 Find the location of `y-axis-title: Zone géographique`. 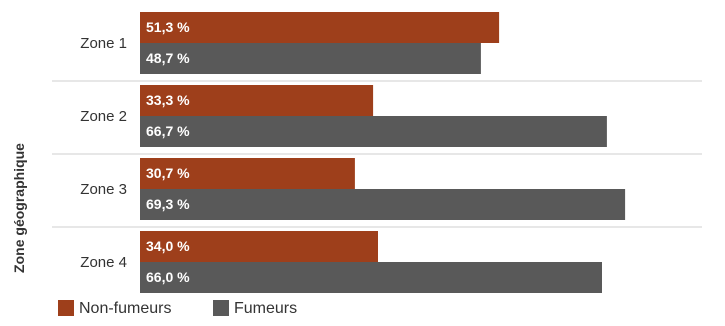

y-axis-title: Zone géographique is located at coordinates (19, 208).